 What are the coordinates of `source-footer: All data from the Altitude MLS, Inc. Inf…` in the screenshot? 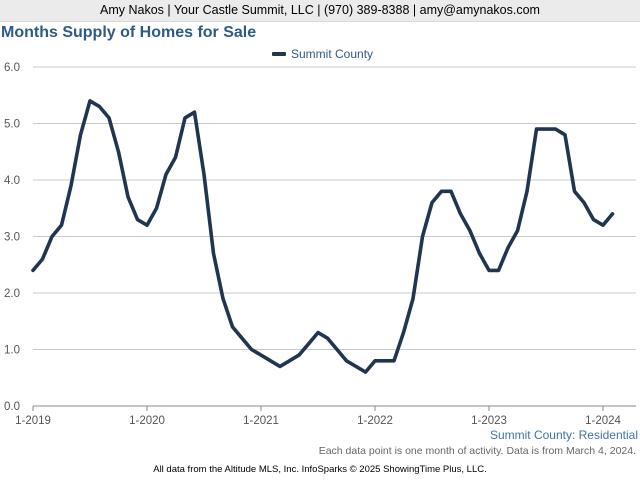 It's located at (320, 469).